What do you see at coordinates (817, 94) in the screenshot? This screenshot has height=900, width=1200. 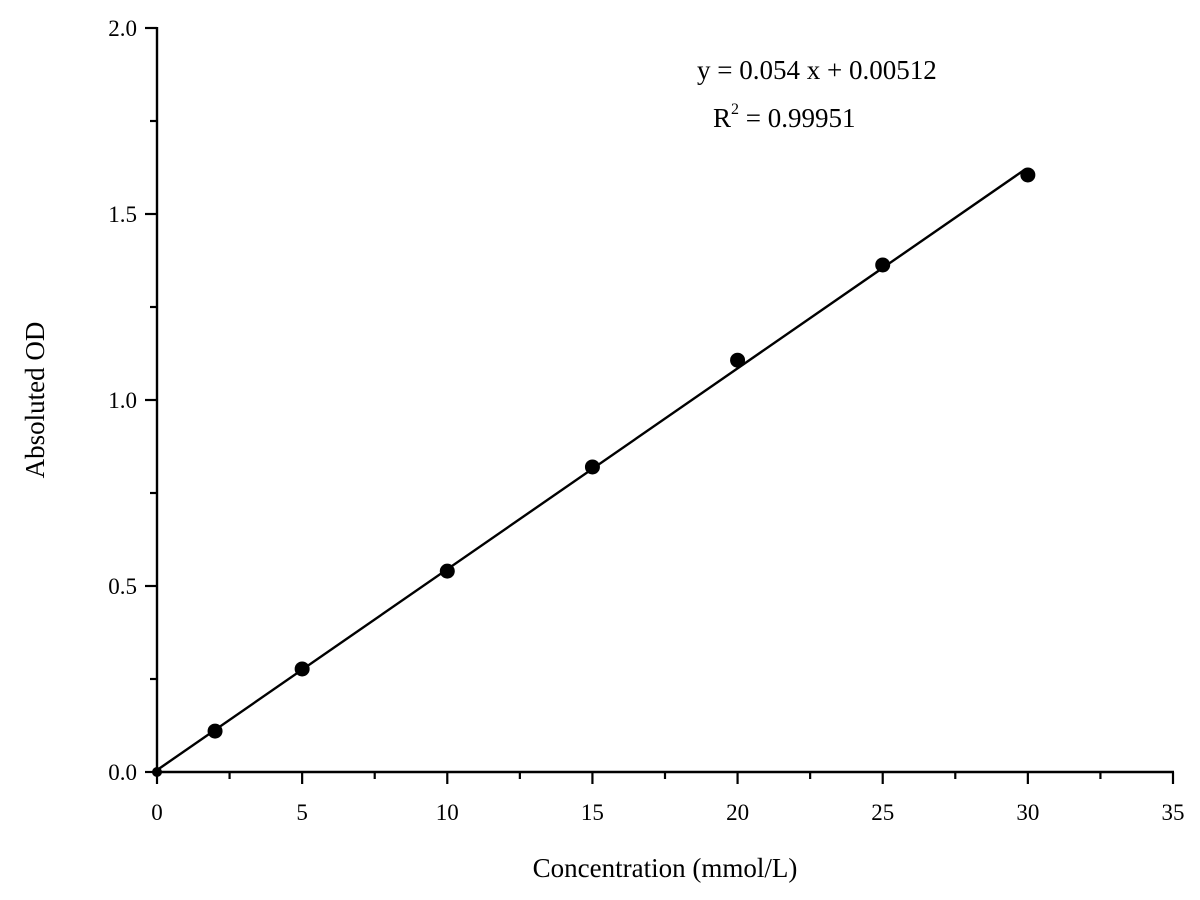 I see `regression-annotation: y = 0.054 x + 0.00512 R2 = 0.99951` at bounding box center [817, 94].